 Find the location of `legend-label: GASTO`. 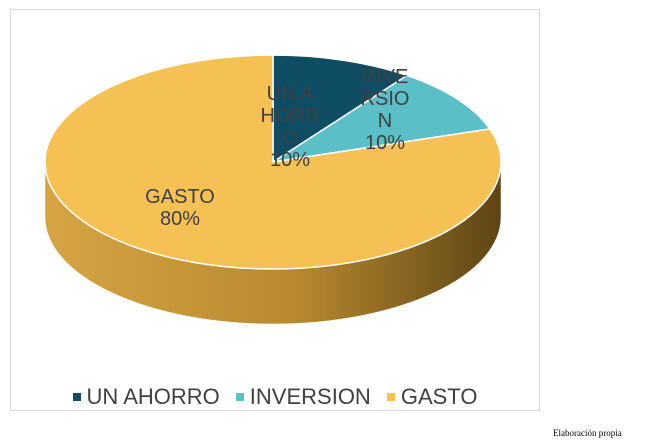

legend-label: GASTO is located at coordinates (439, 396).